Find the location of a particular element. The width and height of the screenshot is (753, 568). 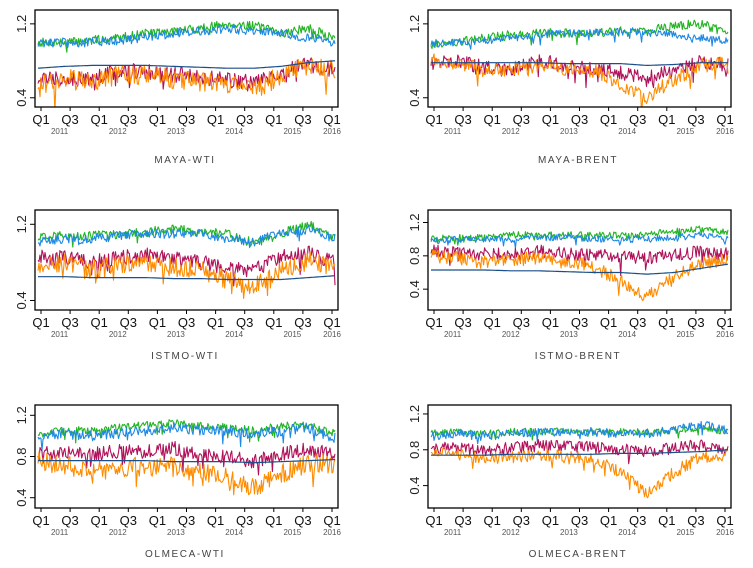

year-label-olmeca-wti: 2012 is located at coordinates (118, 532).